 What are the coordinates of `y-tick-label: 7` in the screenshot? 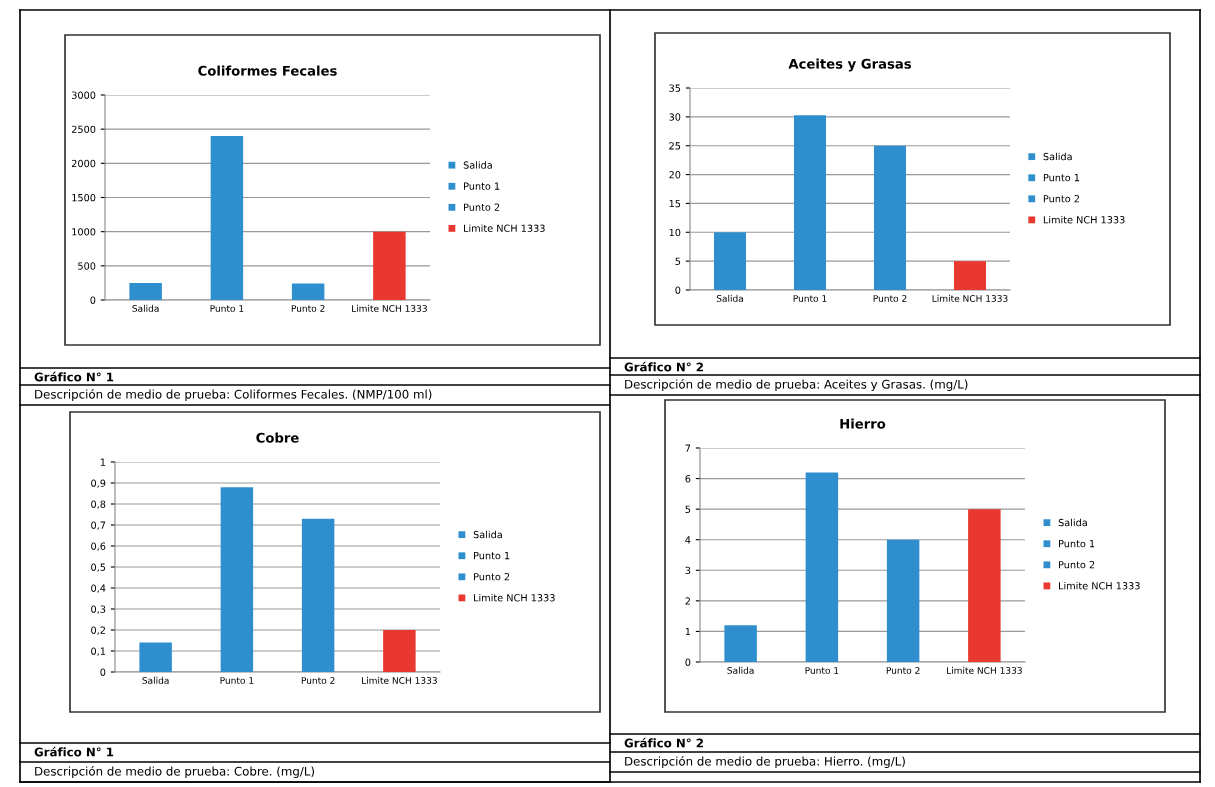 It's located at (688, 448).